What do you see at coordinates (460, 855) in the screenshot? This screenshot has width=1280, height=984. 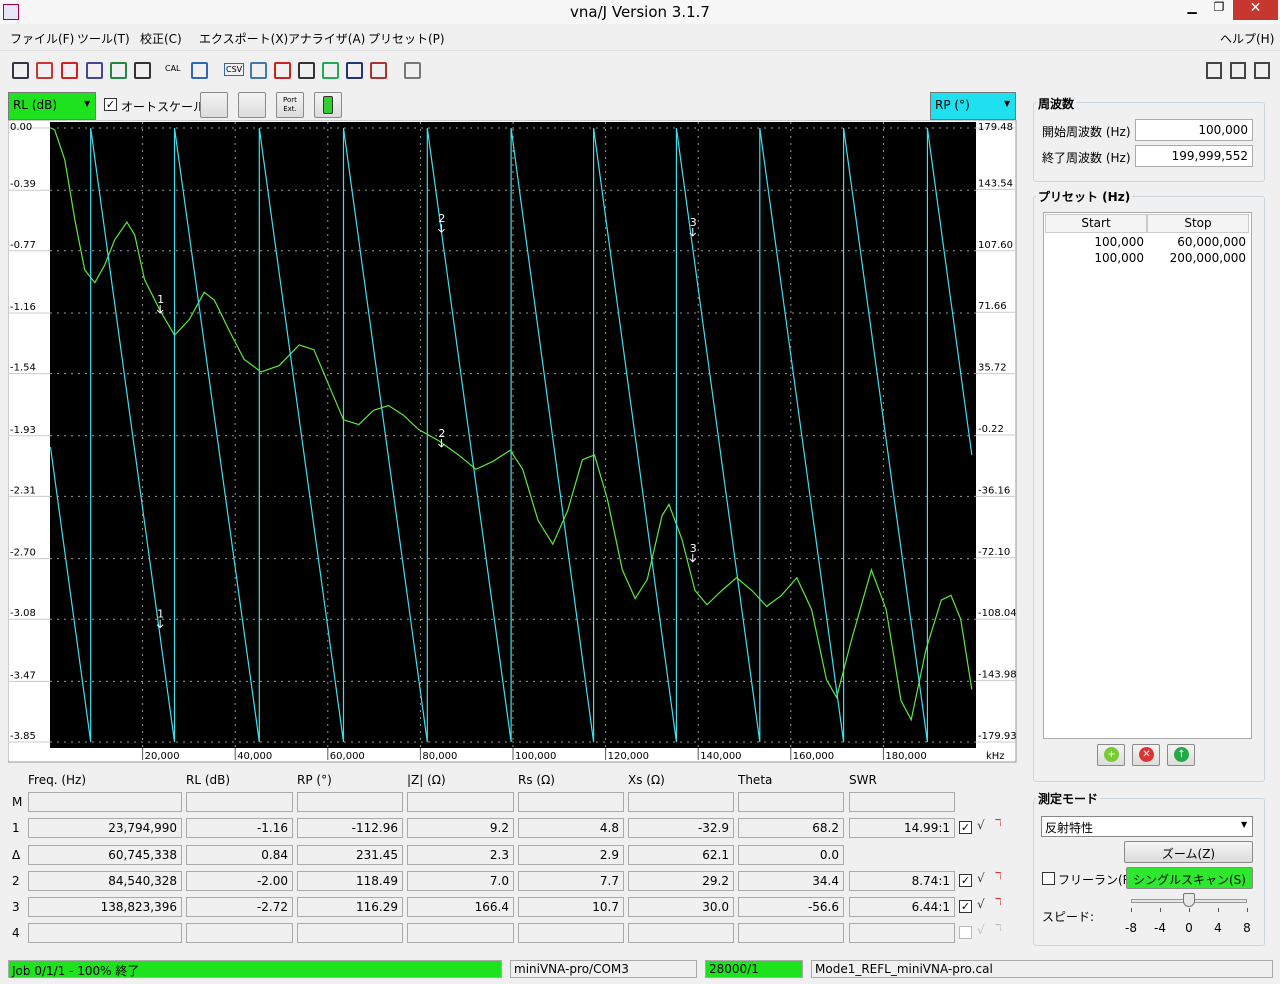 I see `marker-cell: 2.3` at bounding box center [460, 855].